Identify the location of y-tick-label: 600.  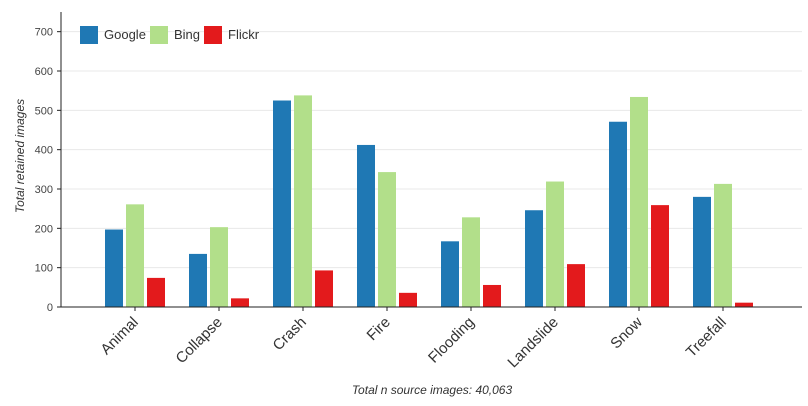
(44, 72).